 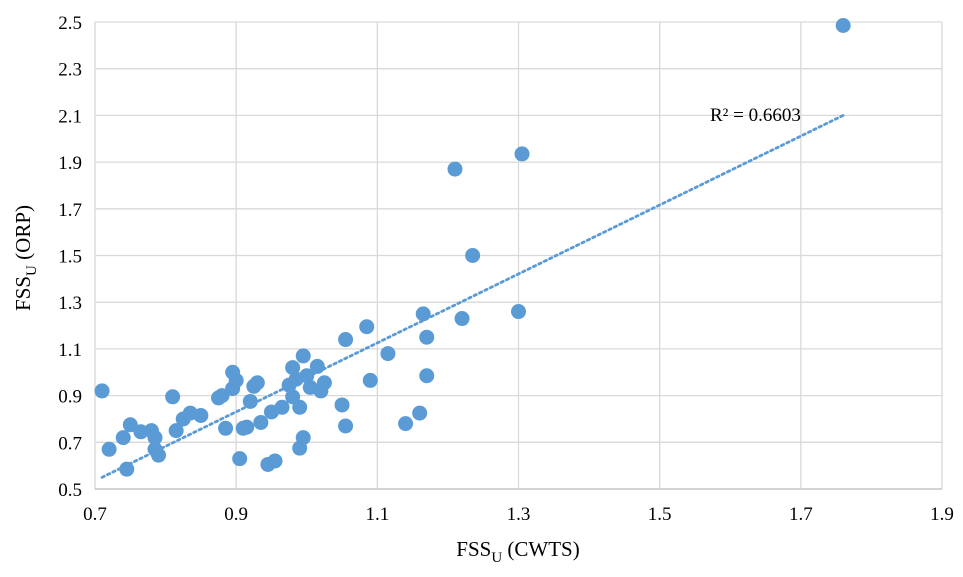 What do you see at coordinates (236, 514) in the screenshot?
I see `x-tick-label: 0.9` at bounding box center [236, 514].